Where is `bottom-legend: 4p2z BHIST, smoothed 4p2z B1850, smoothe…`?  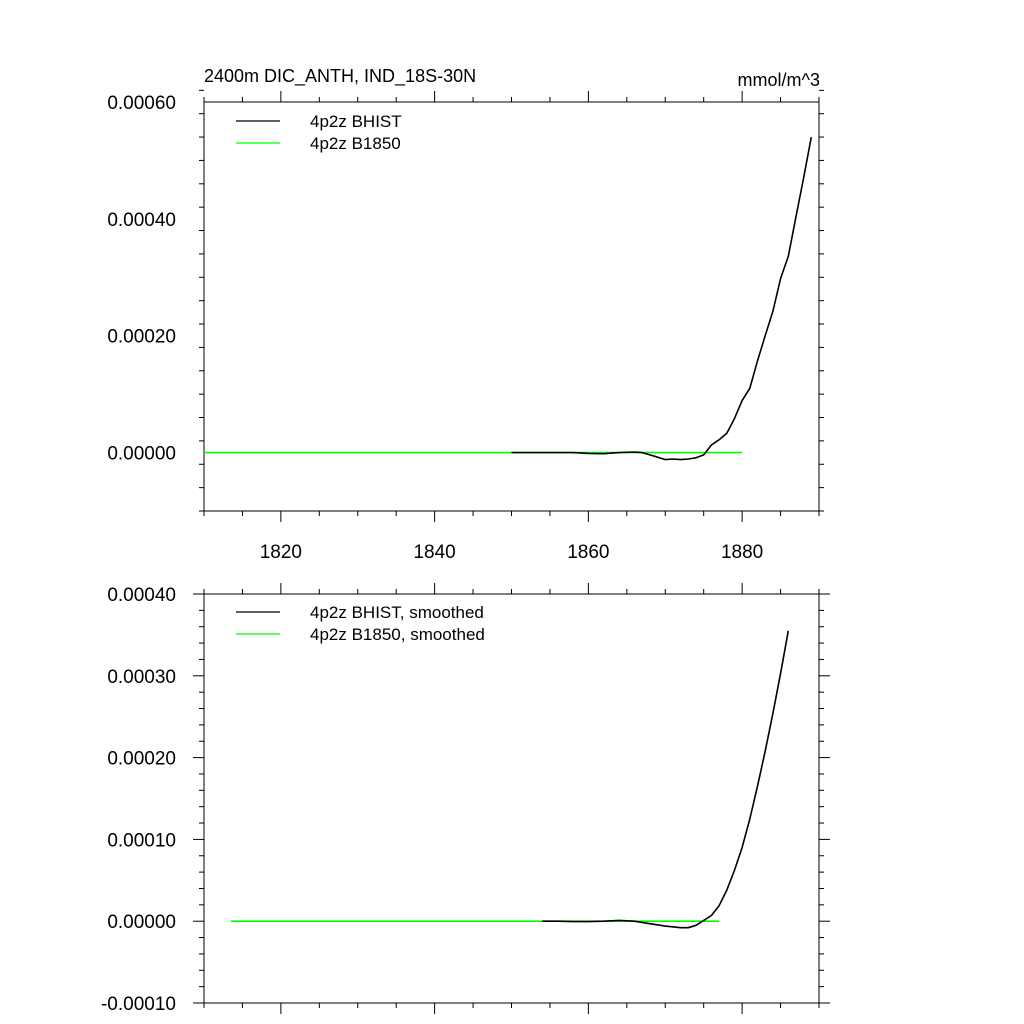 bottom-legend: 4p2z BHIST, smoothed 4p2z B1850, smoothe… is located at coordinates (360, 623).